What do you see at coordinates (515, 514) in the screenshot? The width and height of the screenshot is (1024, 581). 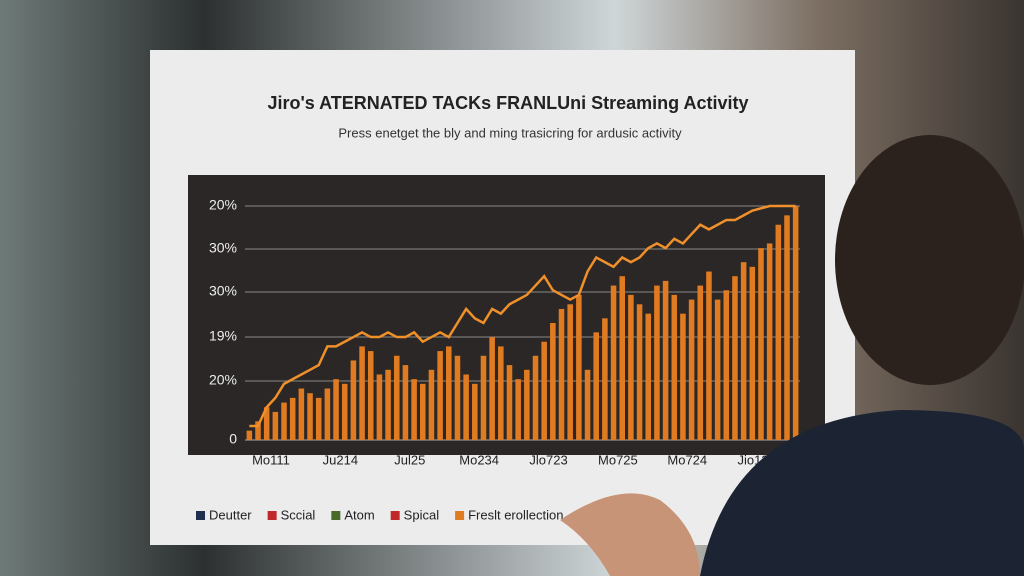 I see `legend-label: Freslt erollection` at bounding box center [515, 514].